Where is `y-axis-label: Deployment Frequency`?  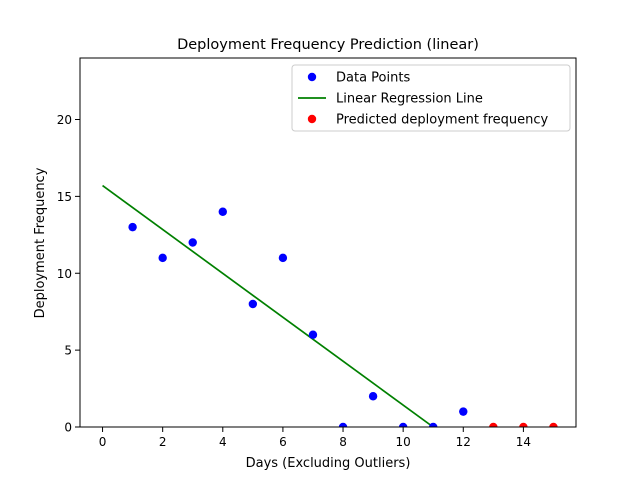 y-axis-label: Deployment Frequency is located at coordinates (40, 242).